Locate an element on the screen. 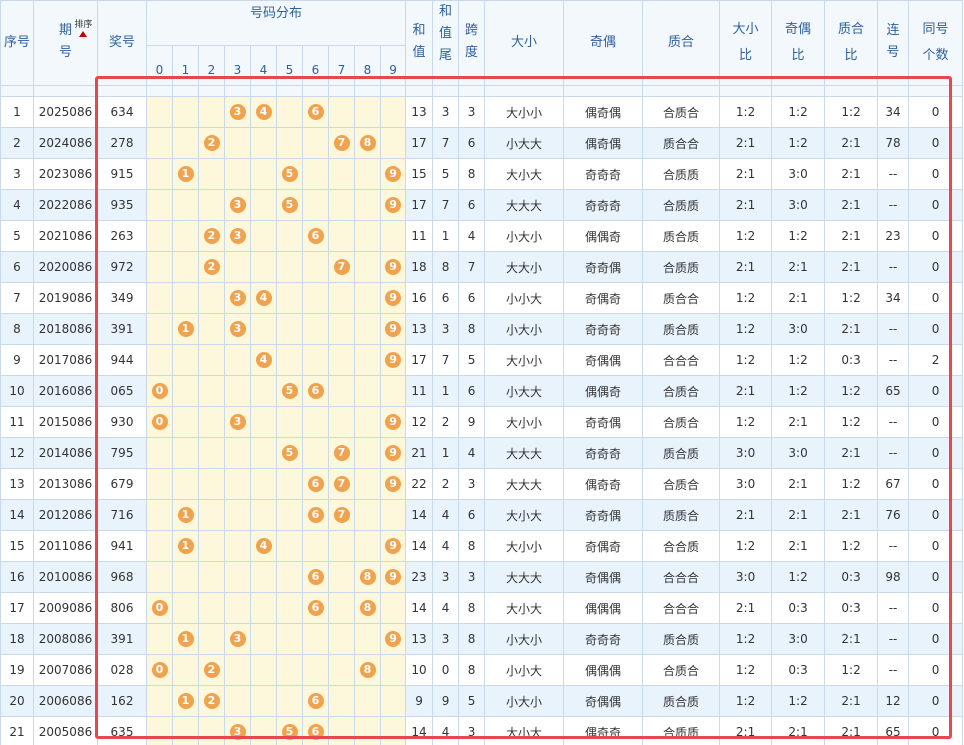  tail-cell: 8 is located at coordinates (446, 267).